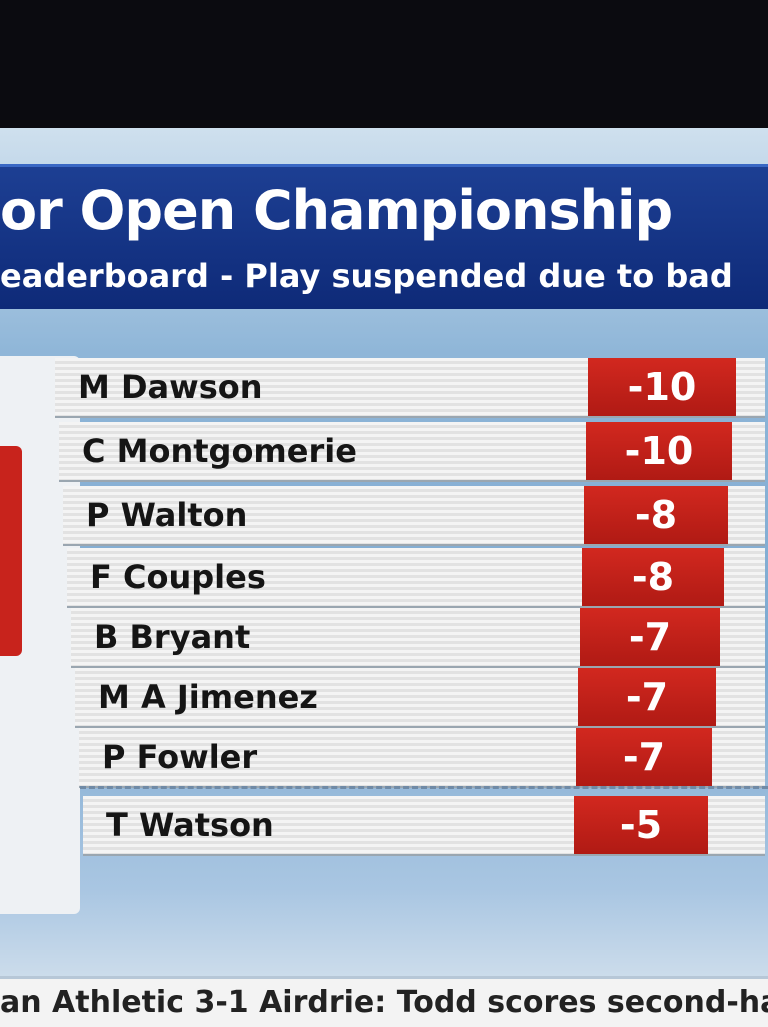  What do you see at coordinates (170, 387) in the screenshot?
I see `player-name: M Dawson` at bounding box center [170, 387].